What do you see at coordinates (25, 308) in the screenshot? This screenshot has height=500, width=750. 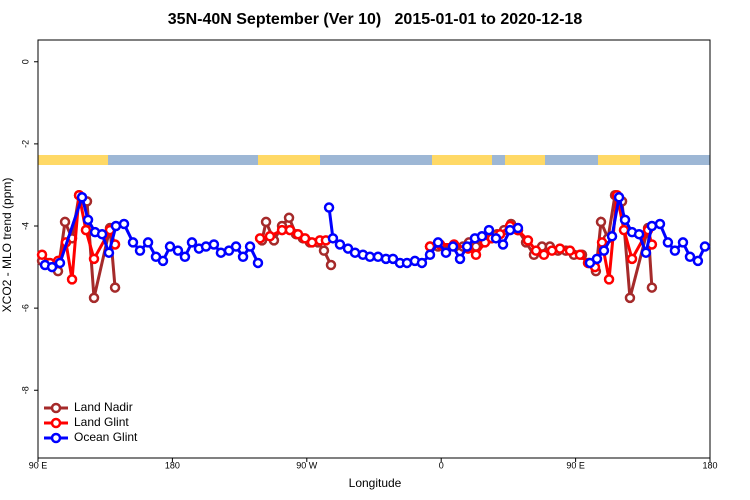 I see `y-tick-label: -6` at bounding box center [25, 308].